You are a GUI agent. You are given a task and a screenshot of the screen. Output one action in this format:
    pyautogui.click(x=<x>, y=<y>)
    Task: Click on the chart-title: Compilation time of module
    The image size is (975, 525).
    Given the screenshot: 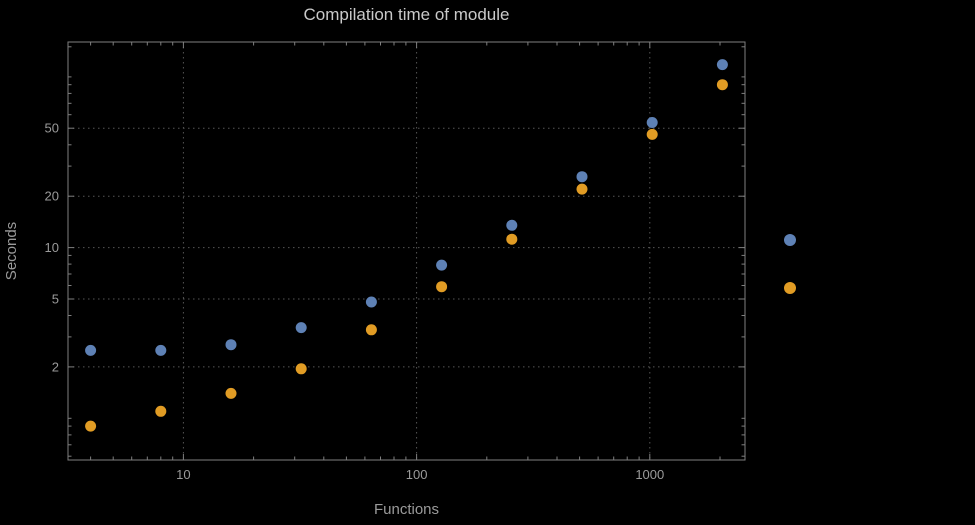 What is the action you would take?
    pyautogui.click(x=406, y=14)
    